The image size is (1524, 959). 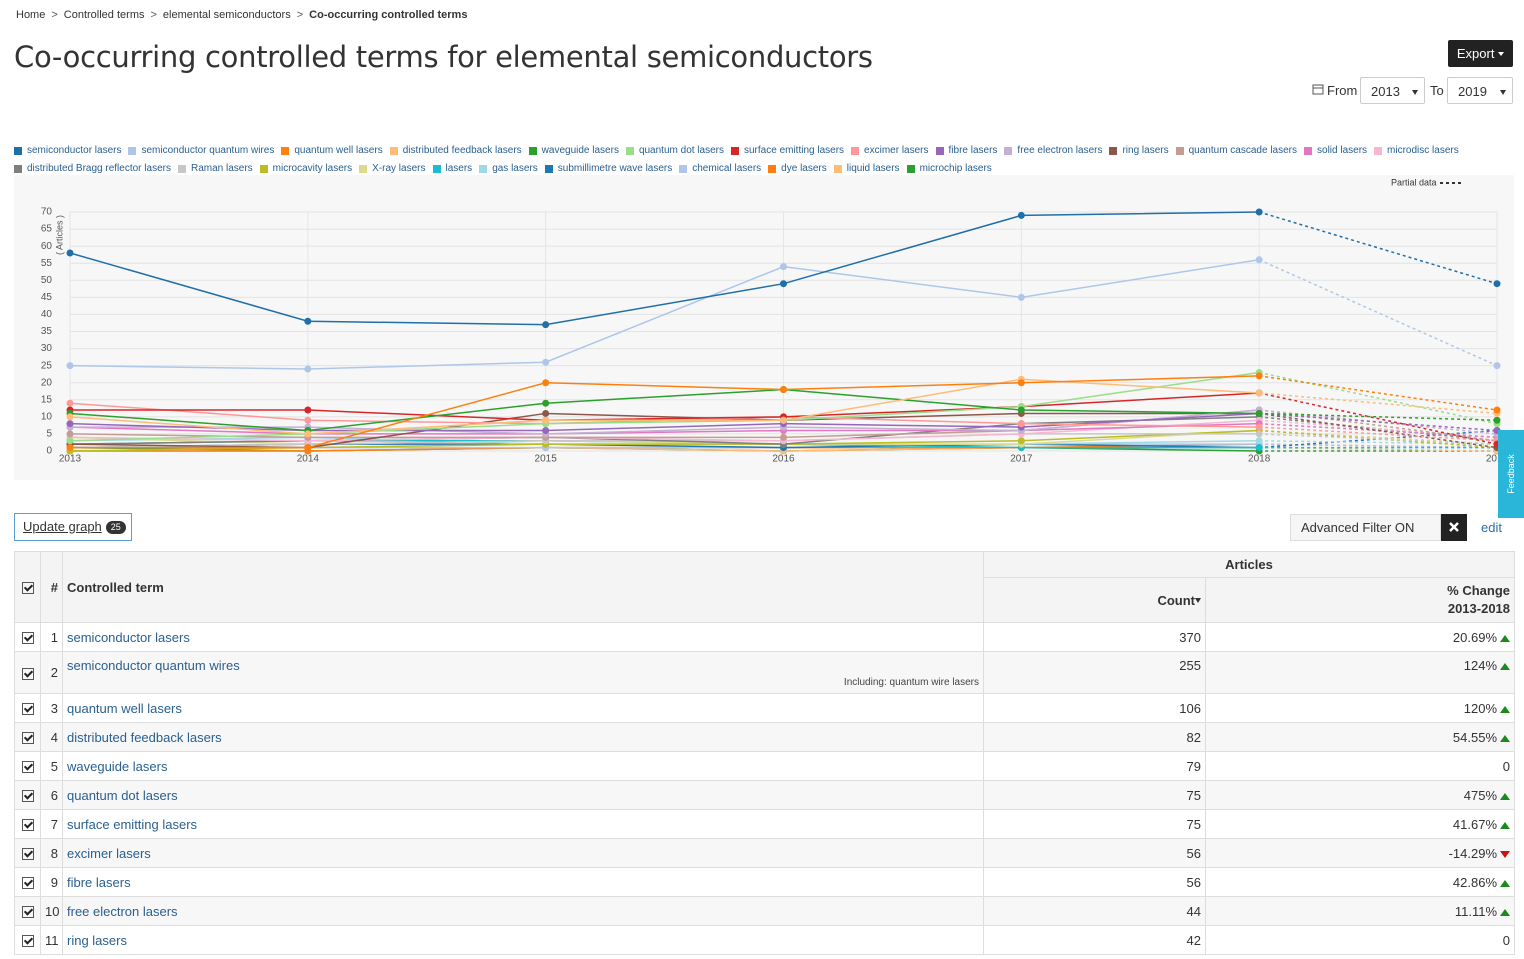 What do you see at coordinates (1480, 90) in the screenshot?
I see `to-select: 2019` at bounding box center [1480, 90].